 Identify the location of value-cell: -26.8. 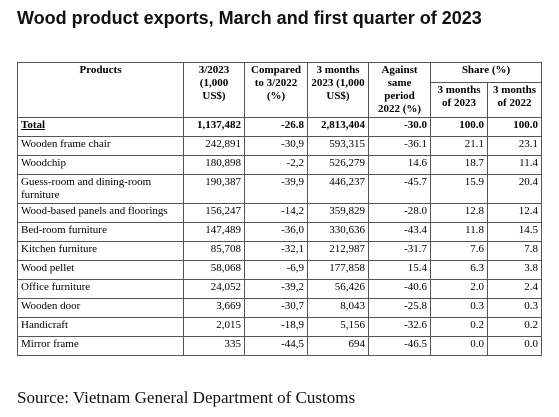
(276, 127).